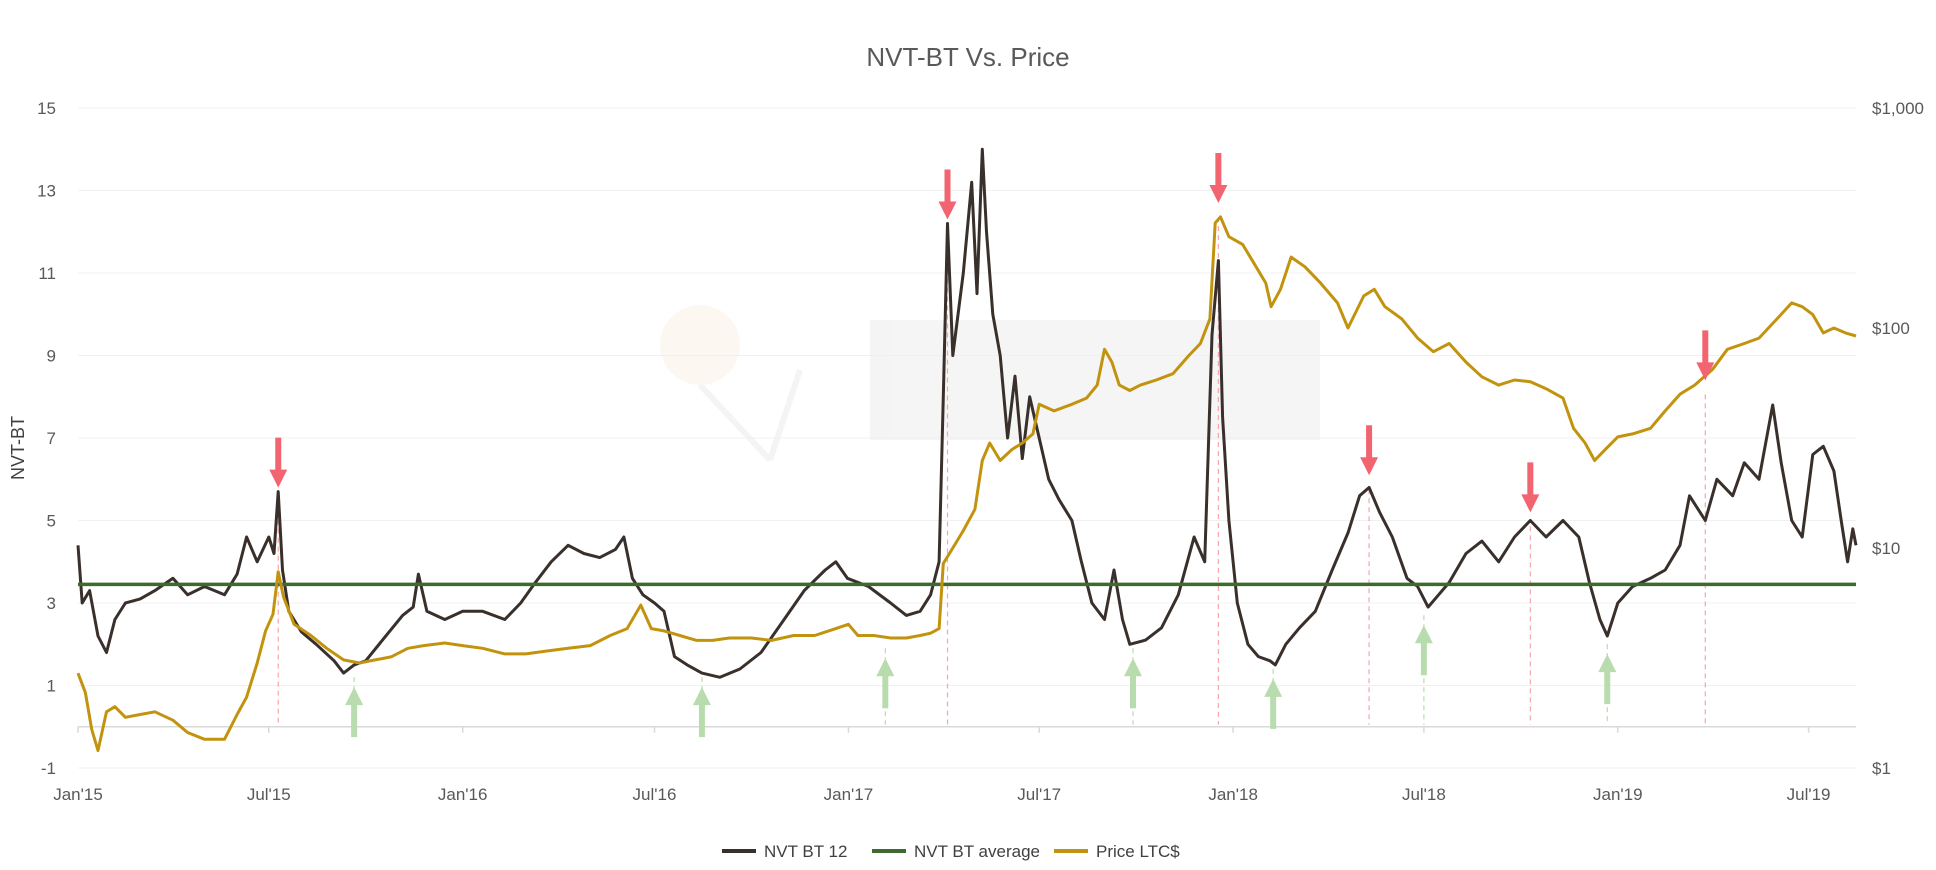 The image size is (1936, 870). Describe the element at coordinates (1039, 794) in the screenshot. I see `x-tick-label: Jul'17` at that location.